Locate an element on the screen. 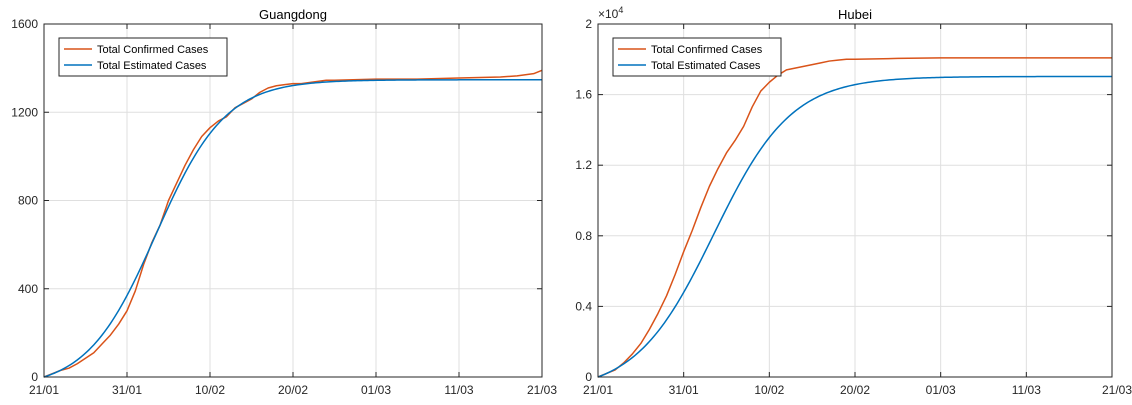  chart-title: Guangdong is located at coordinates (293, 14).